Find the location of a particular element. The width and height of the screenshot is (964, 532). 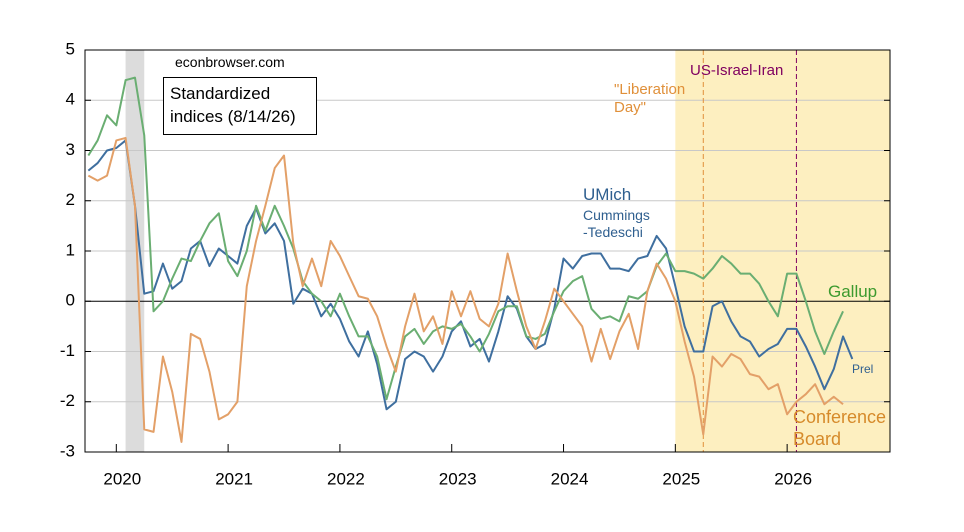

x-tick-label: 2023 is located at coordinates (458, 478).